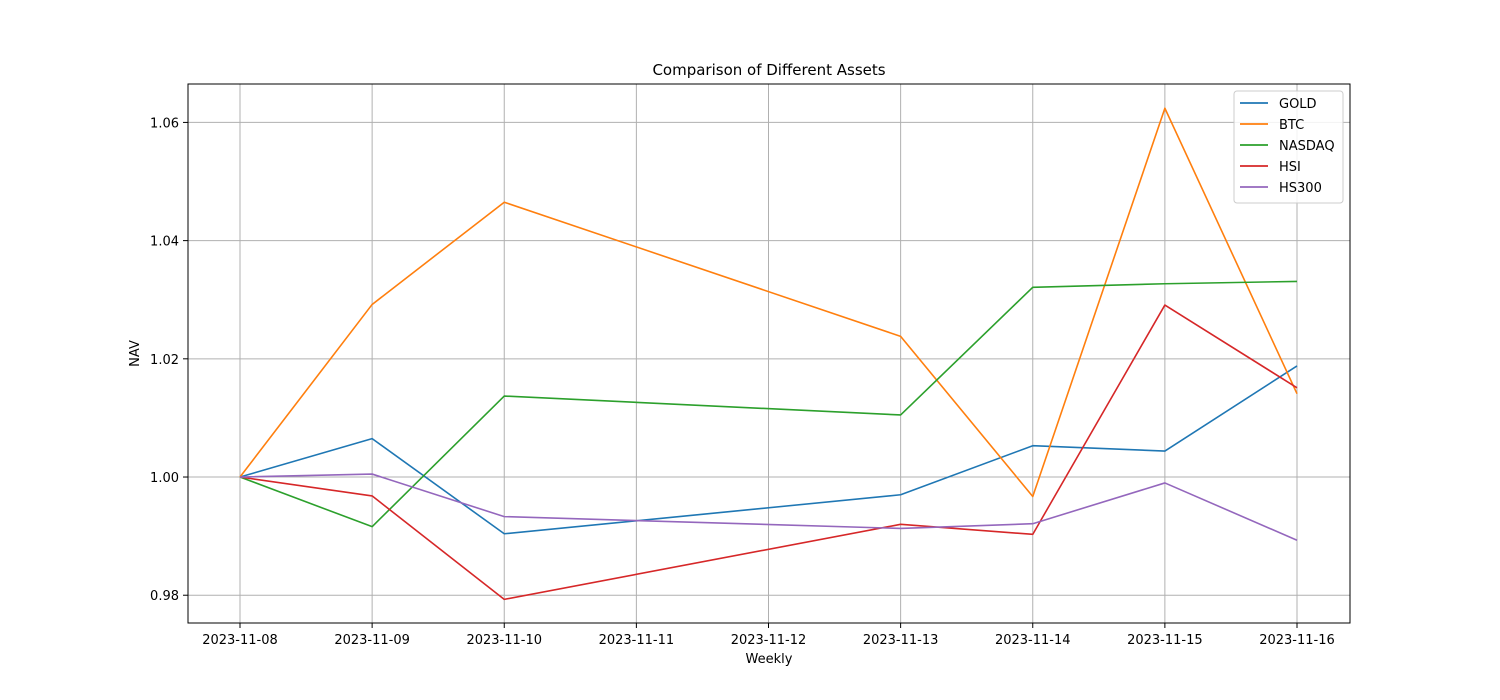 This screenshot has height=700, width=1500. Describe the element at coordinates (1033, 640) in the screenshot. I see `x-tick-label: 2023-11-14` at that location.